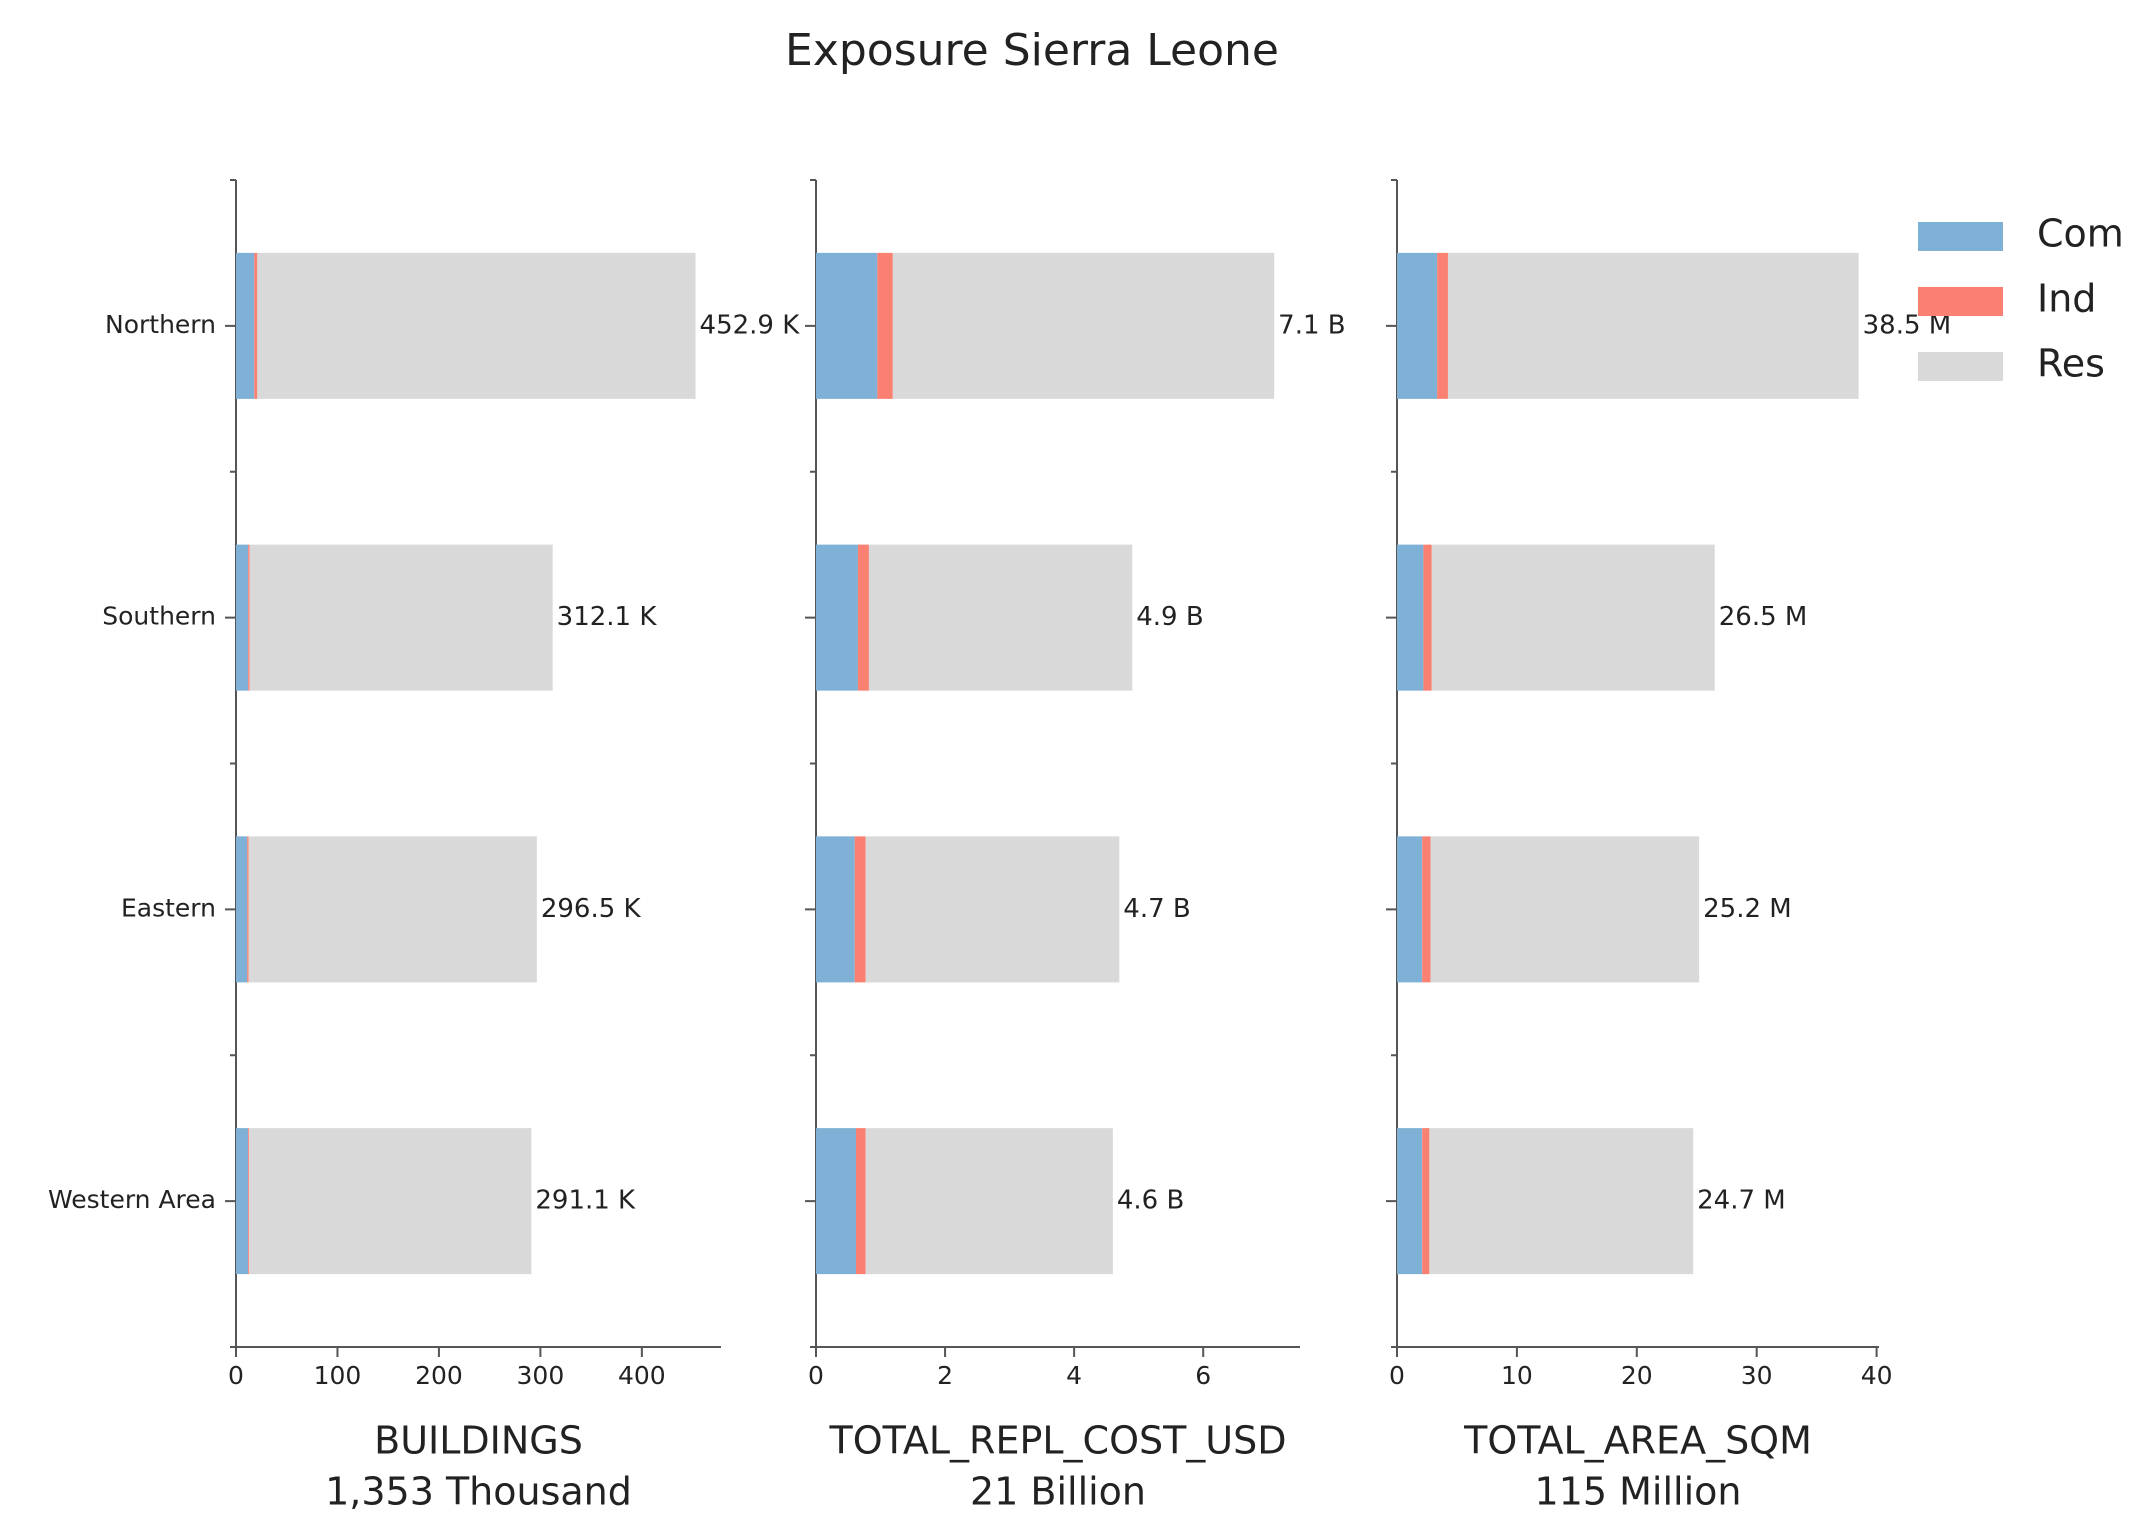  Describe the element at coordinates (478, 1441) in the screenshot. I see `x-axis-label: BUILDINGS` at that location.